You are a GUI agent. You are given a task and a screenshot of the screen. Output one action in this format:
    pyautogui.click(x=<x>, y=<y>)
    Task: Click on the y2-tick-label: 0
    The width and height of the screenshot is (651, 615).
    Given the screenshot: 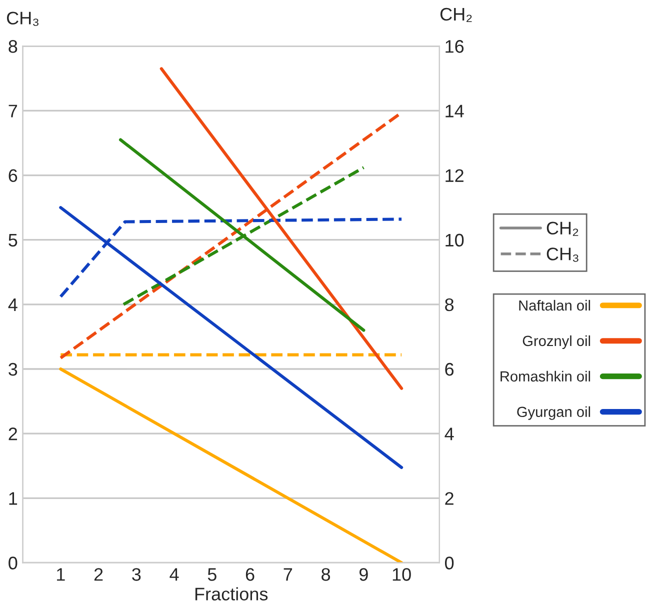 What is the action you would take?
    pyautogui.click(x=449, y=563)
    